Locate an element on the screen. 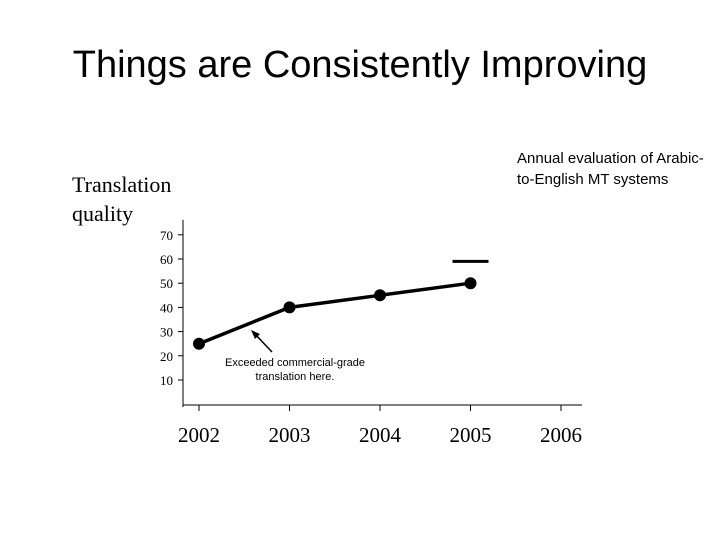 The image size is (720, 540). y-tick-label: 60 is located at coordinates (166, 259).